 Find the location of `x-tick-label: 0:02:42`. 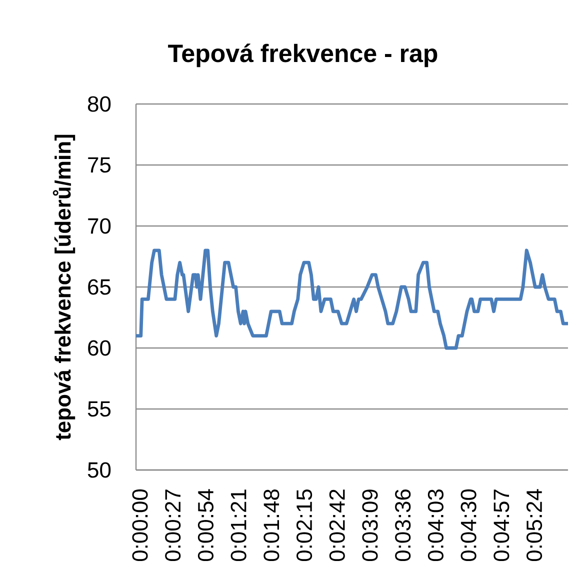

x-tick-label: 0:02:42 is located at coordinates (337, 526).